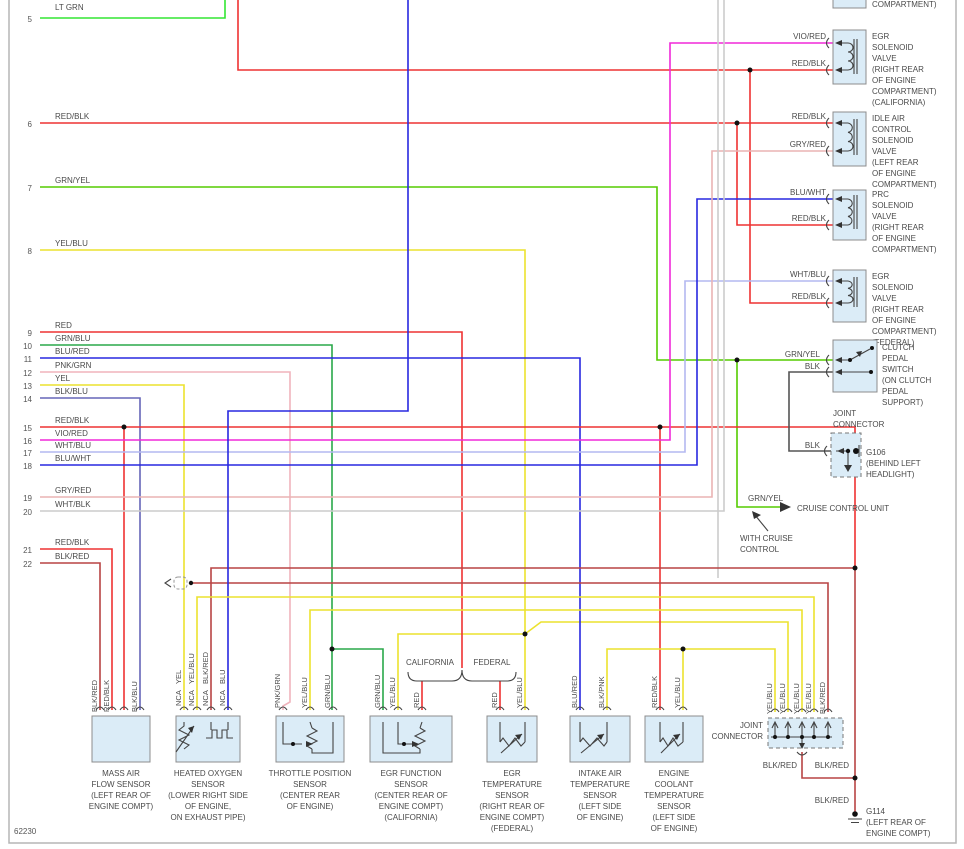 The width and height of the screenshot is (964, 849). Describe the element at coordinates (809, 36) in the screenshot. I see `wire-label: VIO/RED` at that location.